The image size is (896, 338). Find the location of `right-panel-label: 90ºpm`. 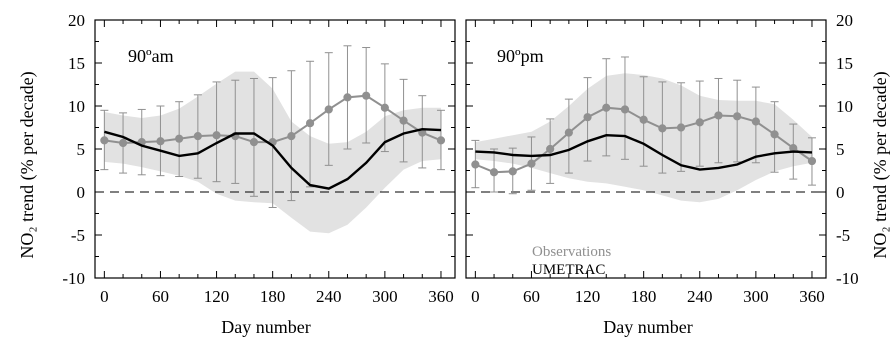

right-panel-label: 90ºpm is located at coordinates (520, 56).